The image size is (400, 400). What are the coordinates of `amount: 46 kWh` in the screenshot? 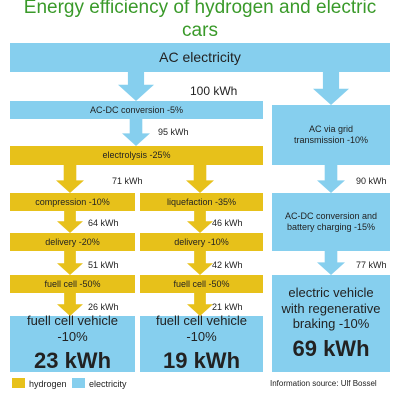 It's located at (227, 223).